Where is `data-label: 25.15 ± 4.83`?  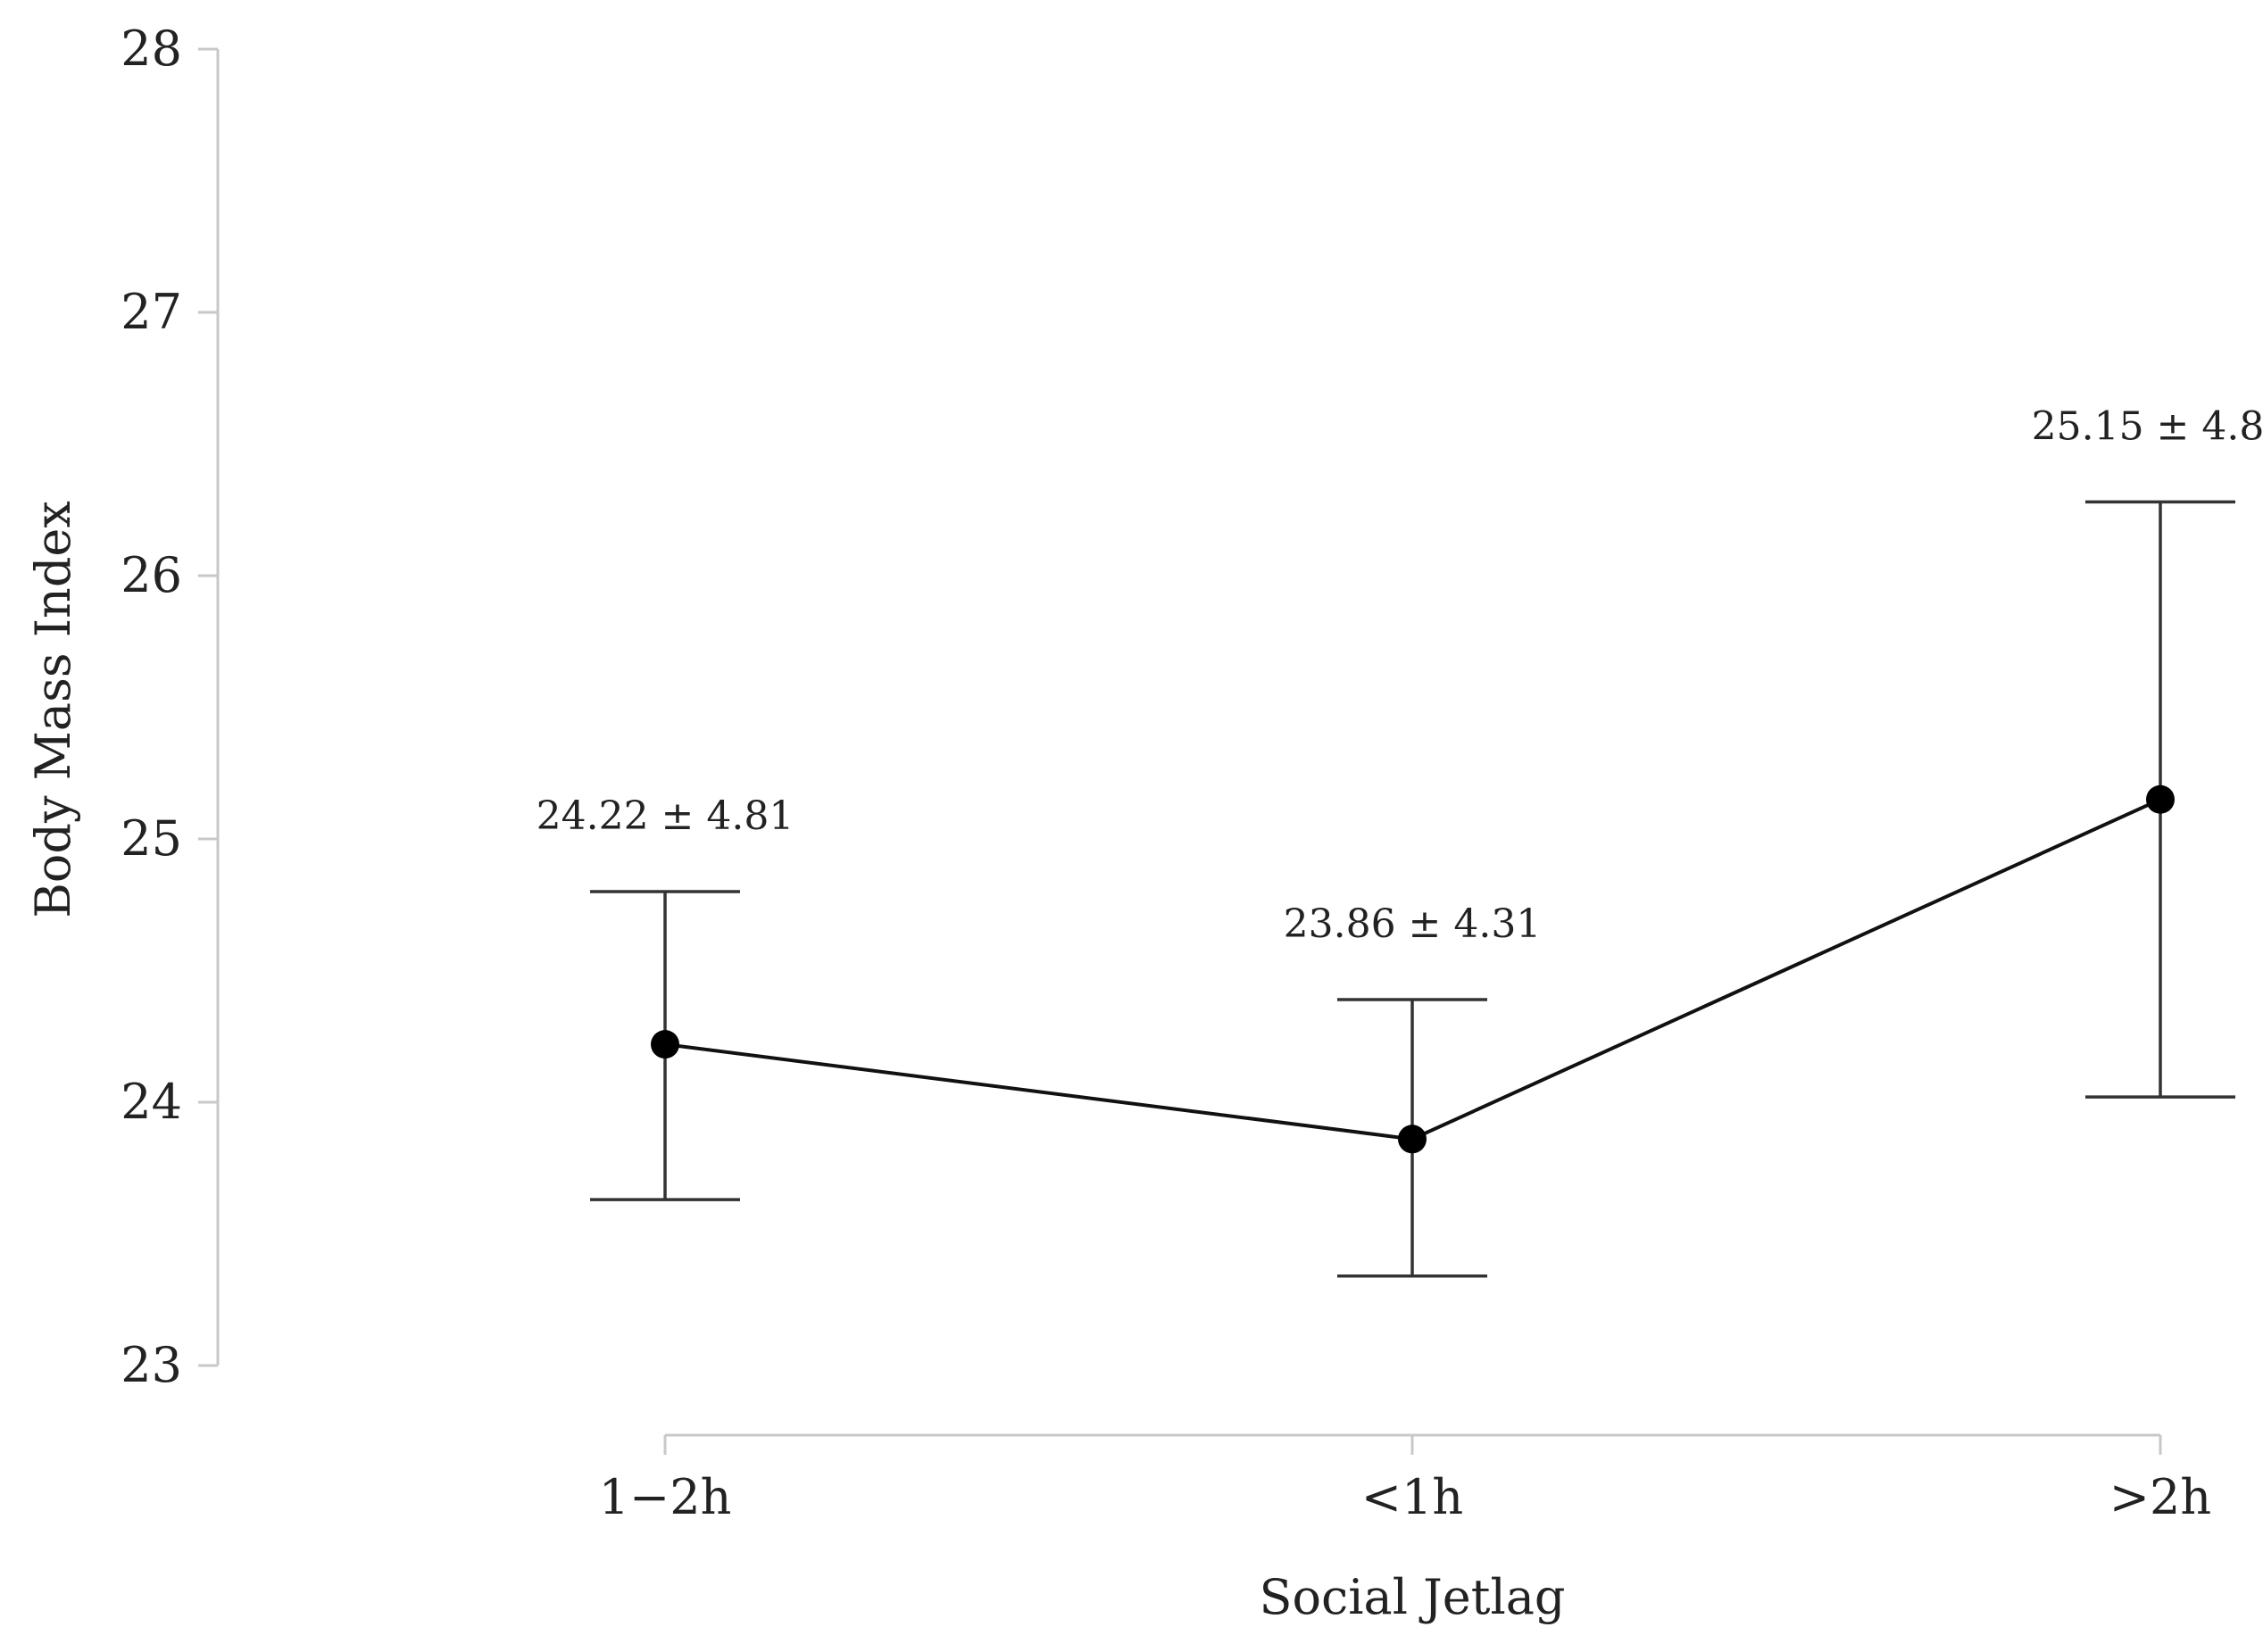 data-label: 25.15 ± 4.83 is located at coordinates (2147, 426).